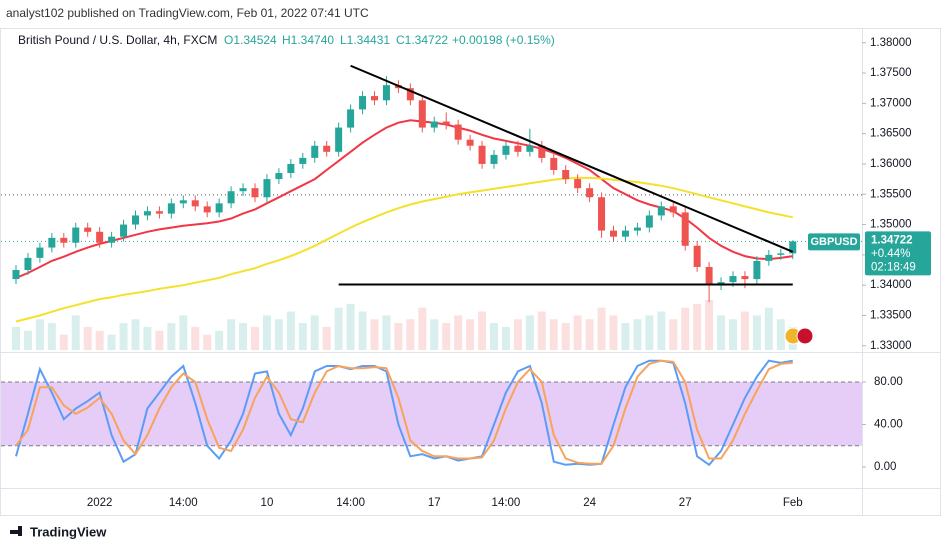  I want to click on y-tick-label: 1.36500, so click(891, 134).